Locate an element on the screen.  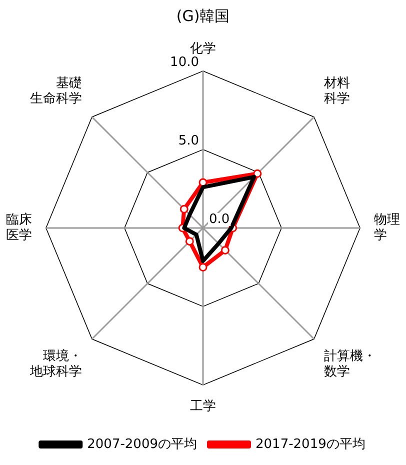
legend-label: 2007-2009の平均 is located at coordinates (142, 444).